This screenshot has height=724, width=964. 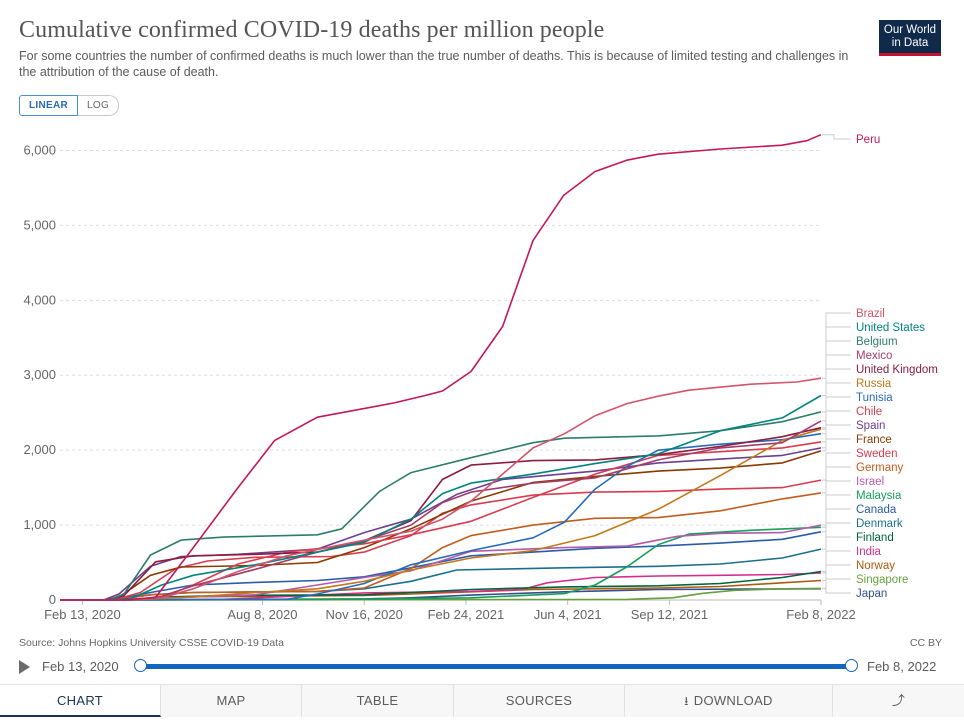 What do you see at coordinates (879, 496) in the screenshot?
I see `legend-label-malaysia: Malaysia` at bounding box center [879, 496].